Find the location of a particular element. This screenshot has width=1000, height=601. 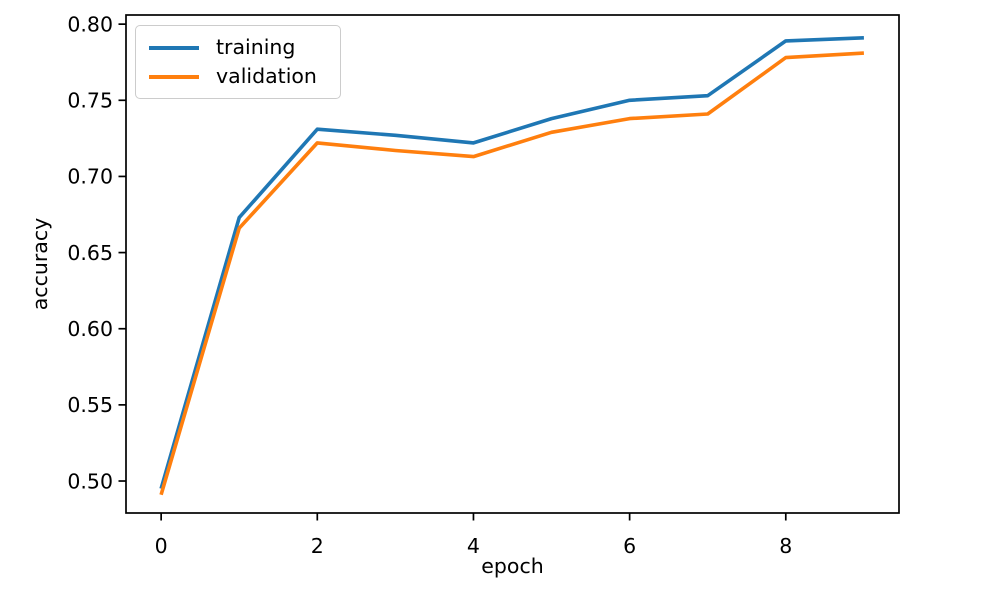

legend-item-training: training is located at coordinates (237, 48).